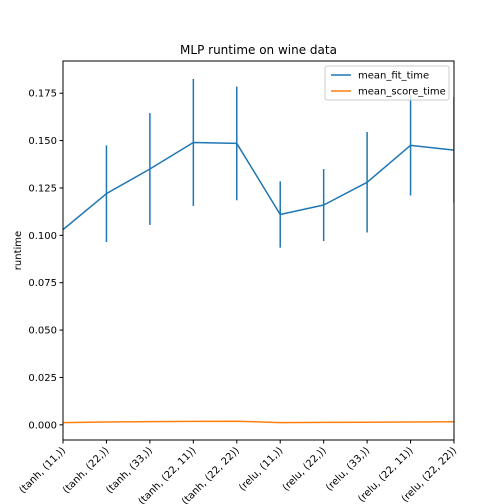 This screenshot has width=504, height=504. What do you see at coordinates (42, 283) in the screenshot?
I see `y-tick-label: 0.075` at bounding box center [42, 283].